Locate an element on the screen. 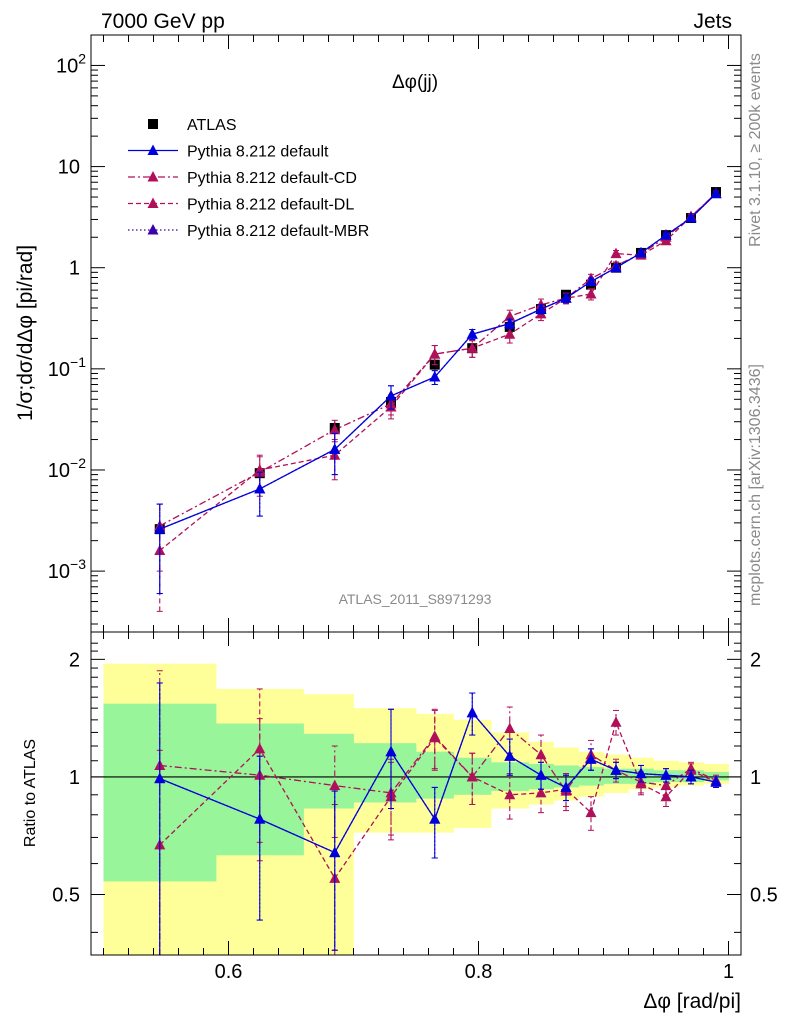 The height and width of the screenshot is (1024, 786). ratio-y-tick-label: 0.5 is located at coordinates (66, 896).